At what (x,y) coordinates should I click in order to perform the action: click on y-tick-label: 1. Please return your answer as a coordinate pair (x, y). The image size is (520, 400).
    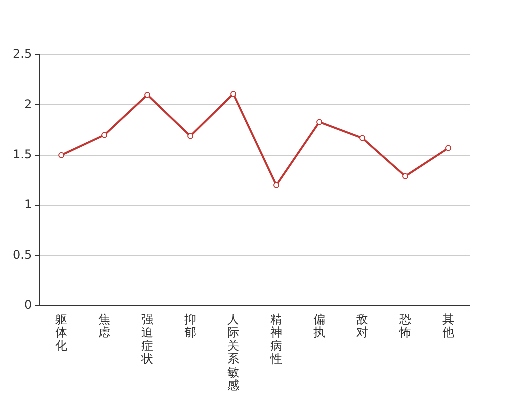
    Looking at the image, I should click on (28, 205).